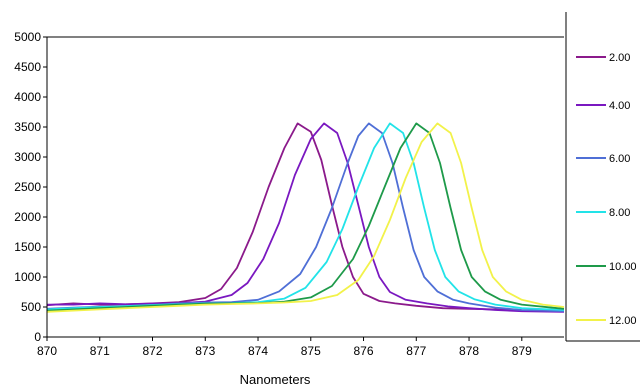 The height and width of the screenshot is (389, 640). What do you see at coordinates (27, 187) in the screenshot?
I see `y-tick-label: 2500` at bounding box center [27, 187].